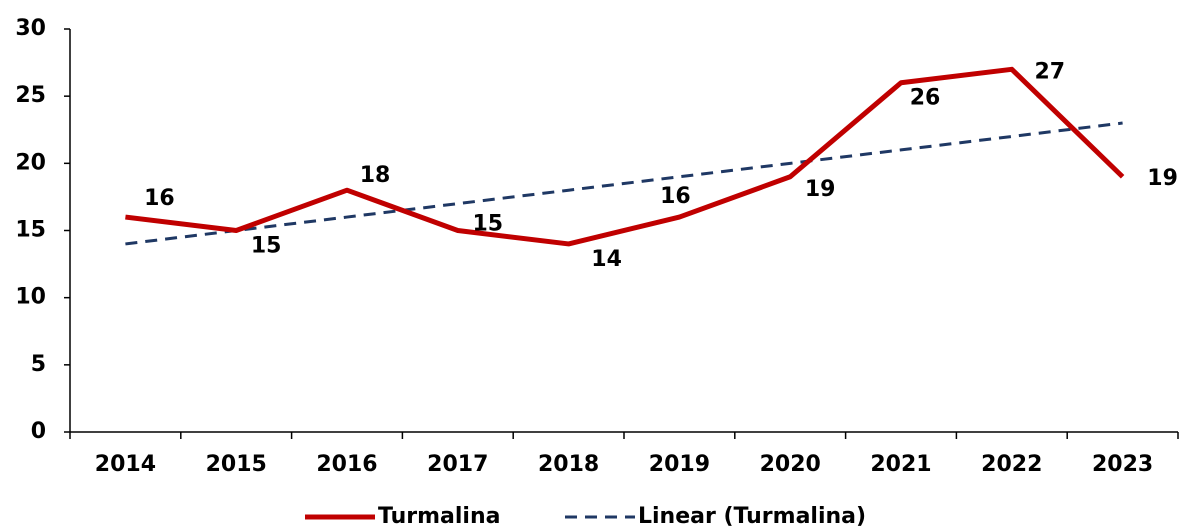  I want to click on y-tick-label: 25, so click(30, 95).